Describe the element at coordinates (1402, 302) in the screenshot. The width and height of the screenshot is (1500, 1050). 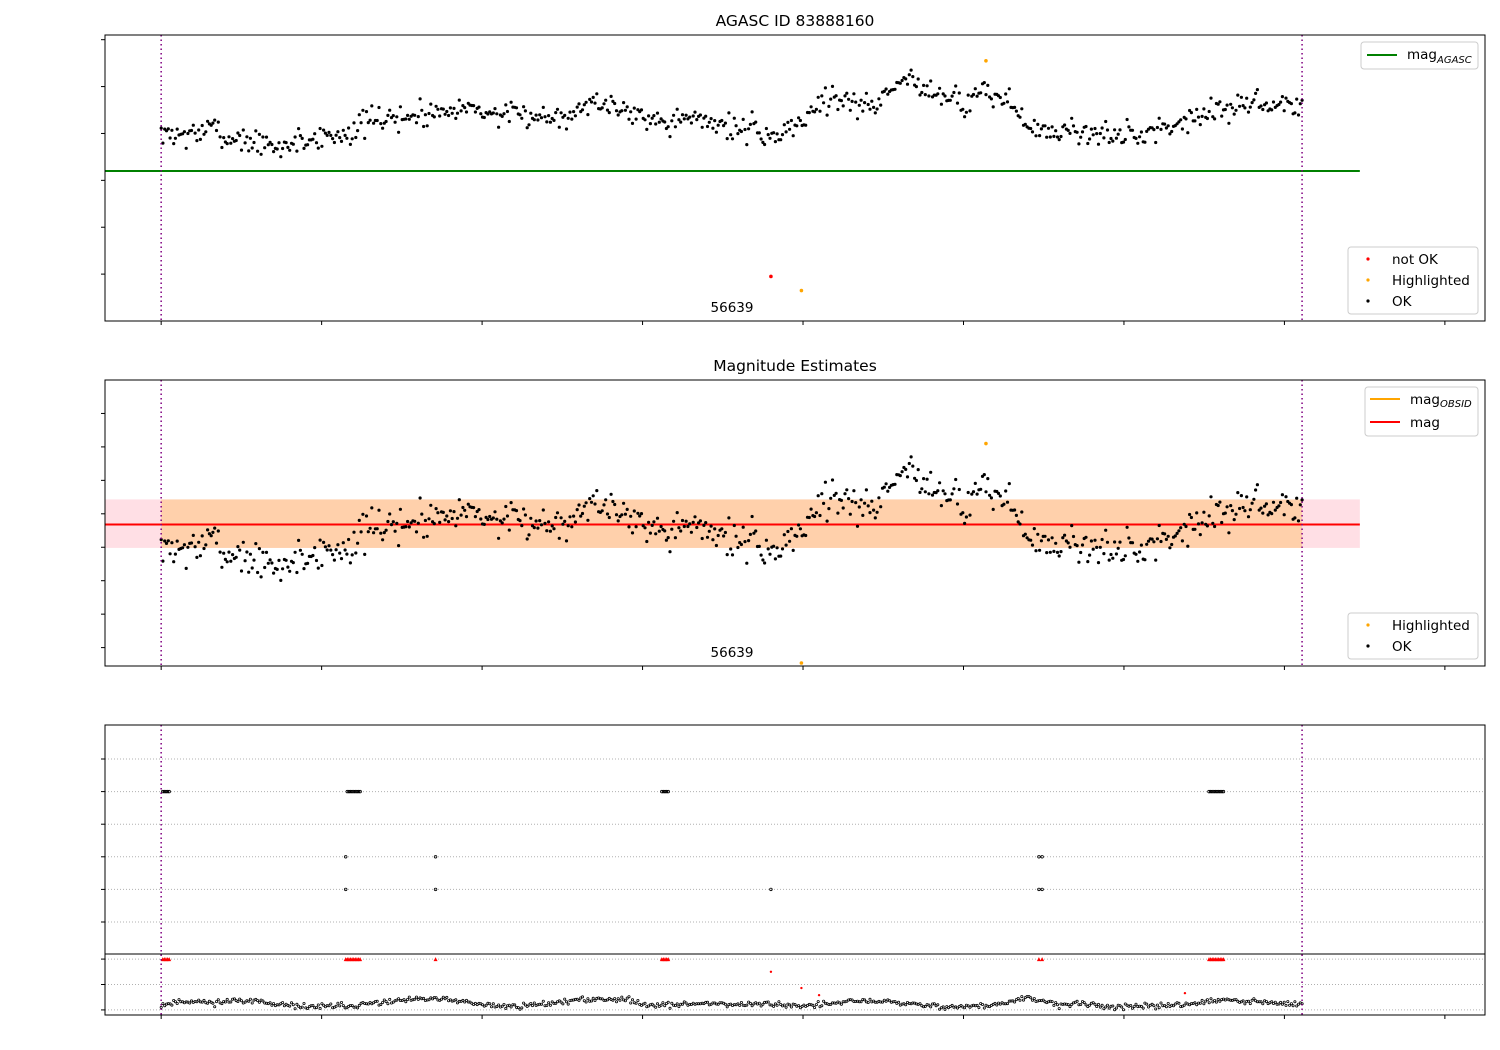
I see `legend-ok-label: OK` at that location.